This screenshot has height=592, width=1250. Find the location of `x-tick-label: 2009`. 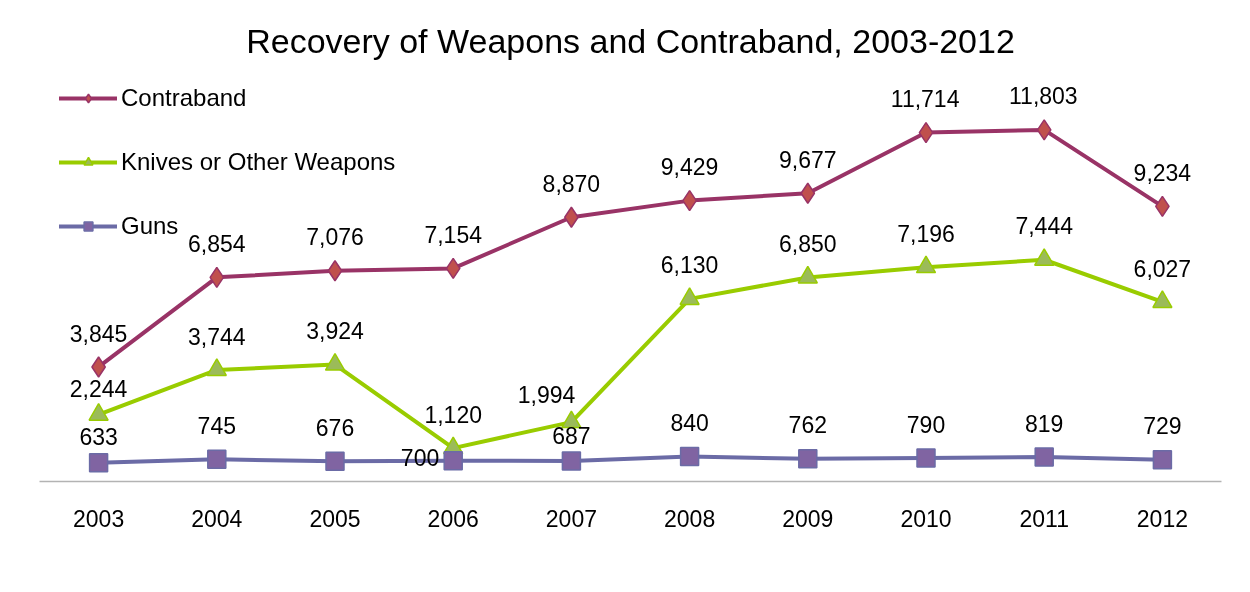

x-tick-label: 2009 is located at coordinates (808, 518).